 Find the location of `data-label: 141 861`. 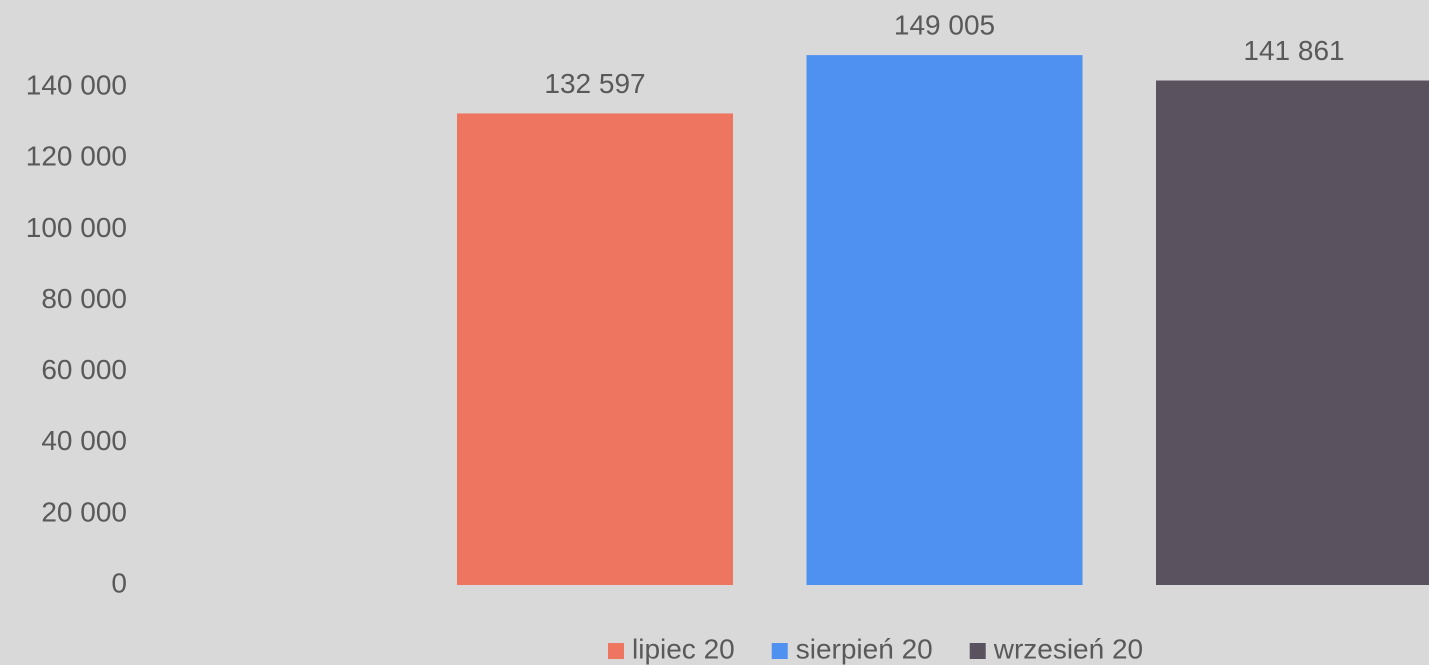

data-label: 141 861 is located at coordinates (1293, 50).